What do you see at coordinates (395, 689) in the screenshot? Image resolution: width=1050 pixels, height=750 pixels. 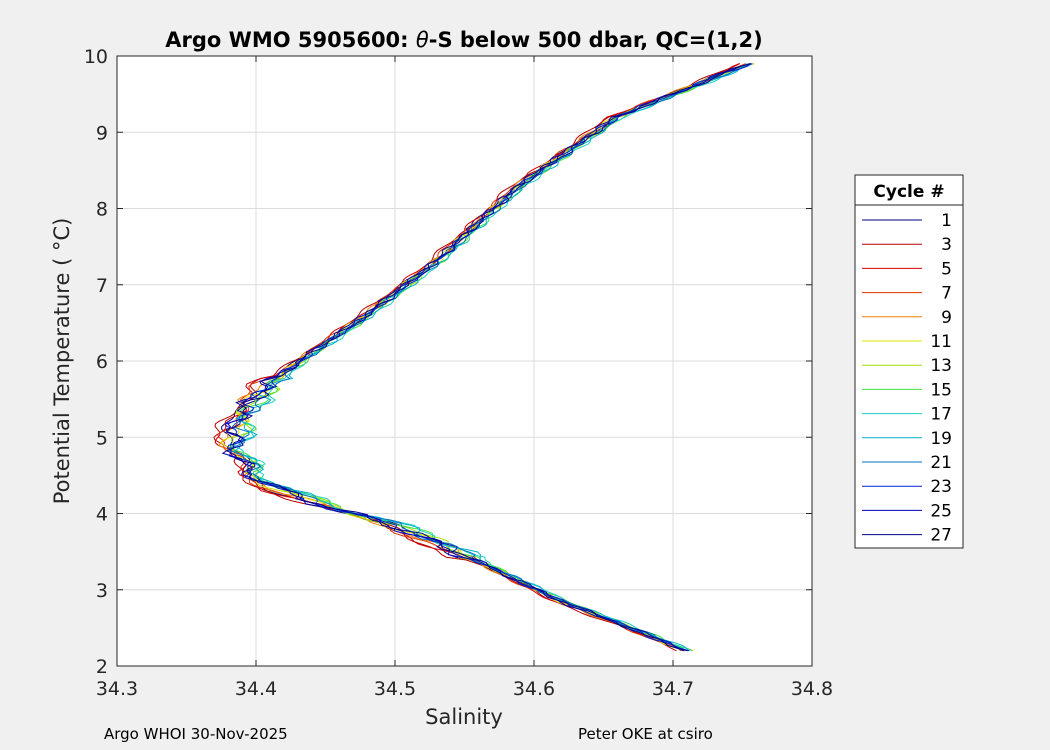 I see `x-tick-label: 34.5` at bounding box center [395, 689].